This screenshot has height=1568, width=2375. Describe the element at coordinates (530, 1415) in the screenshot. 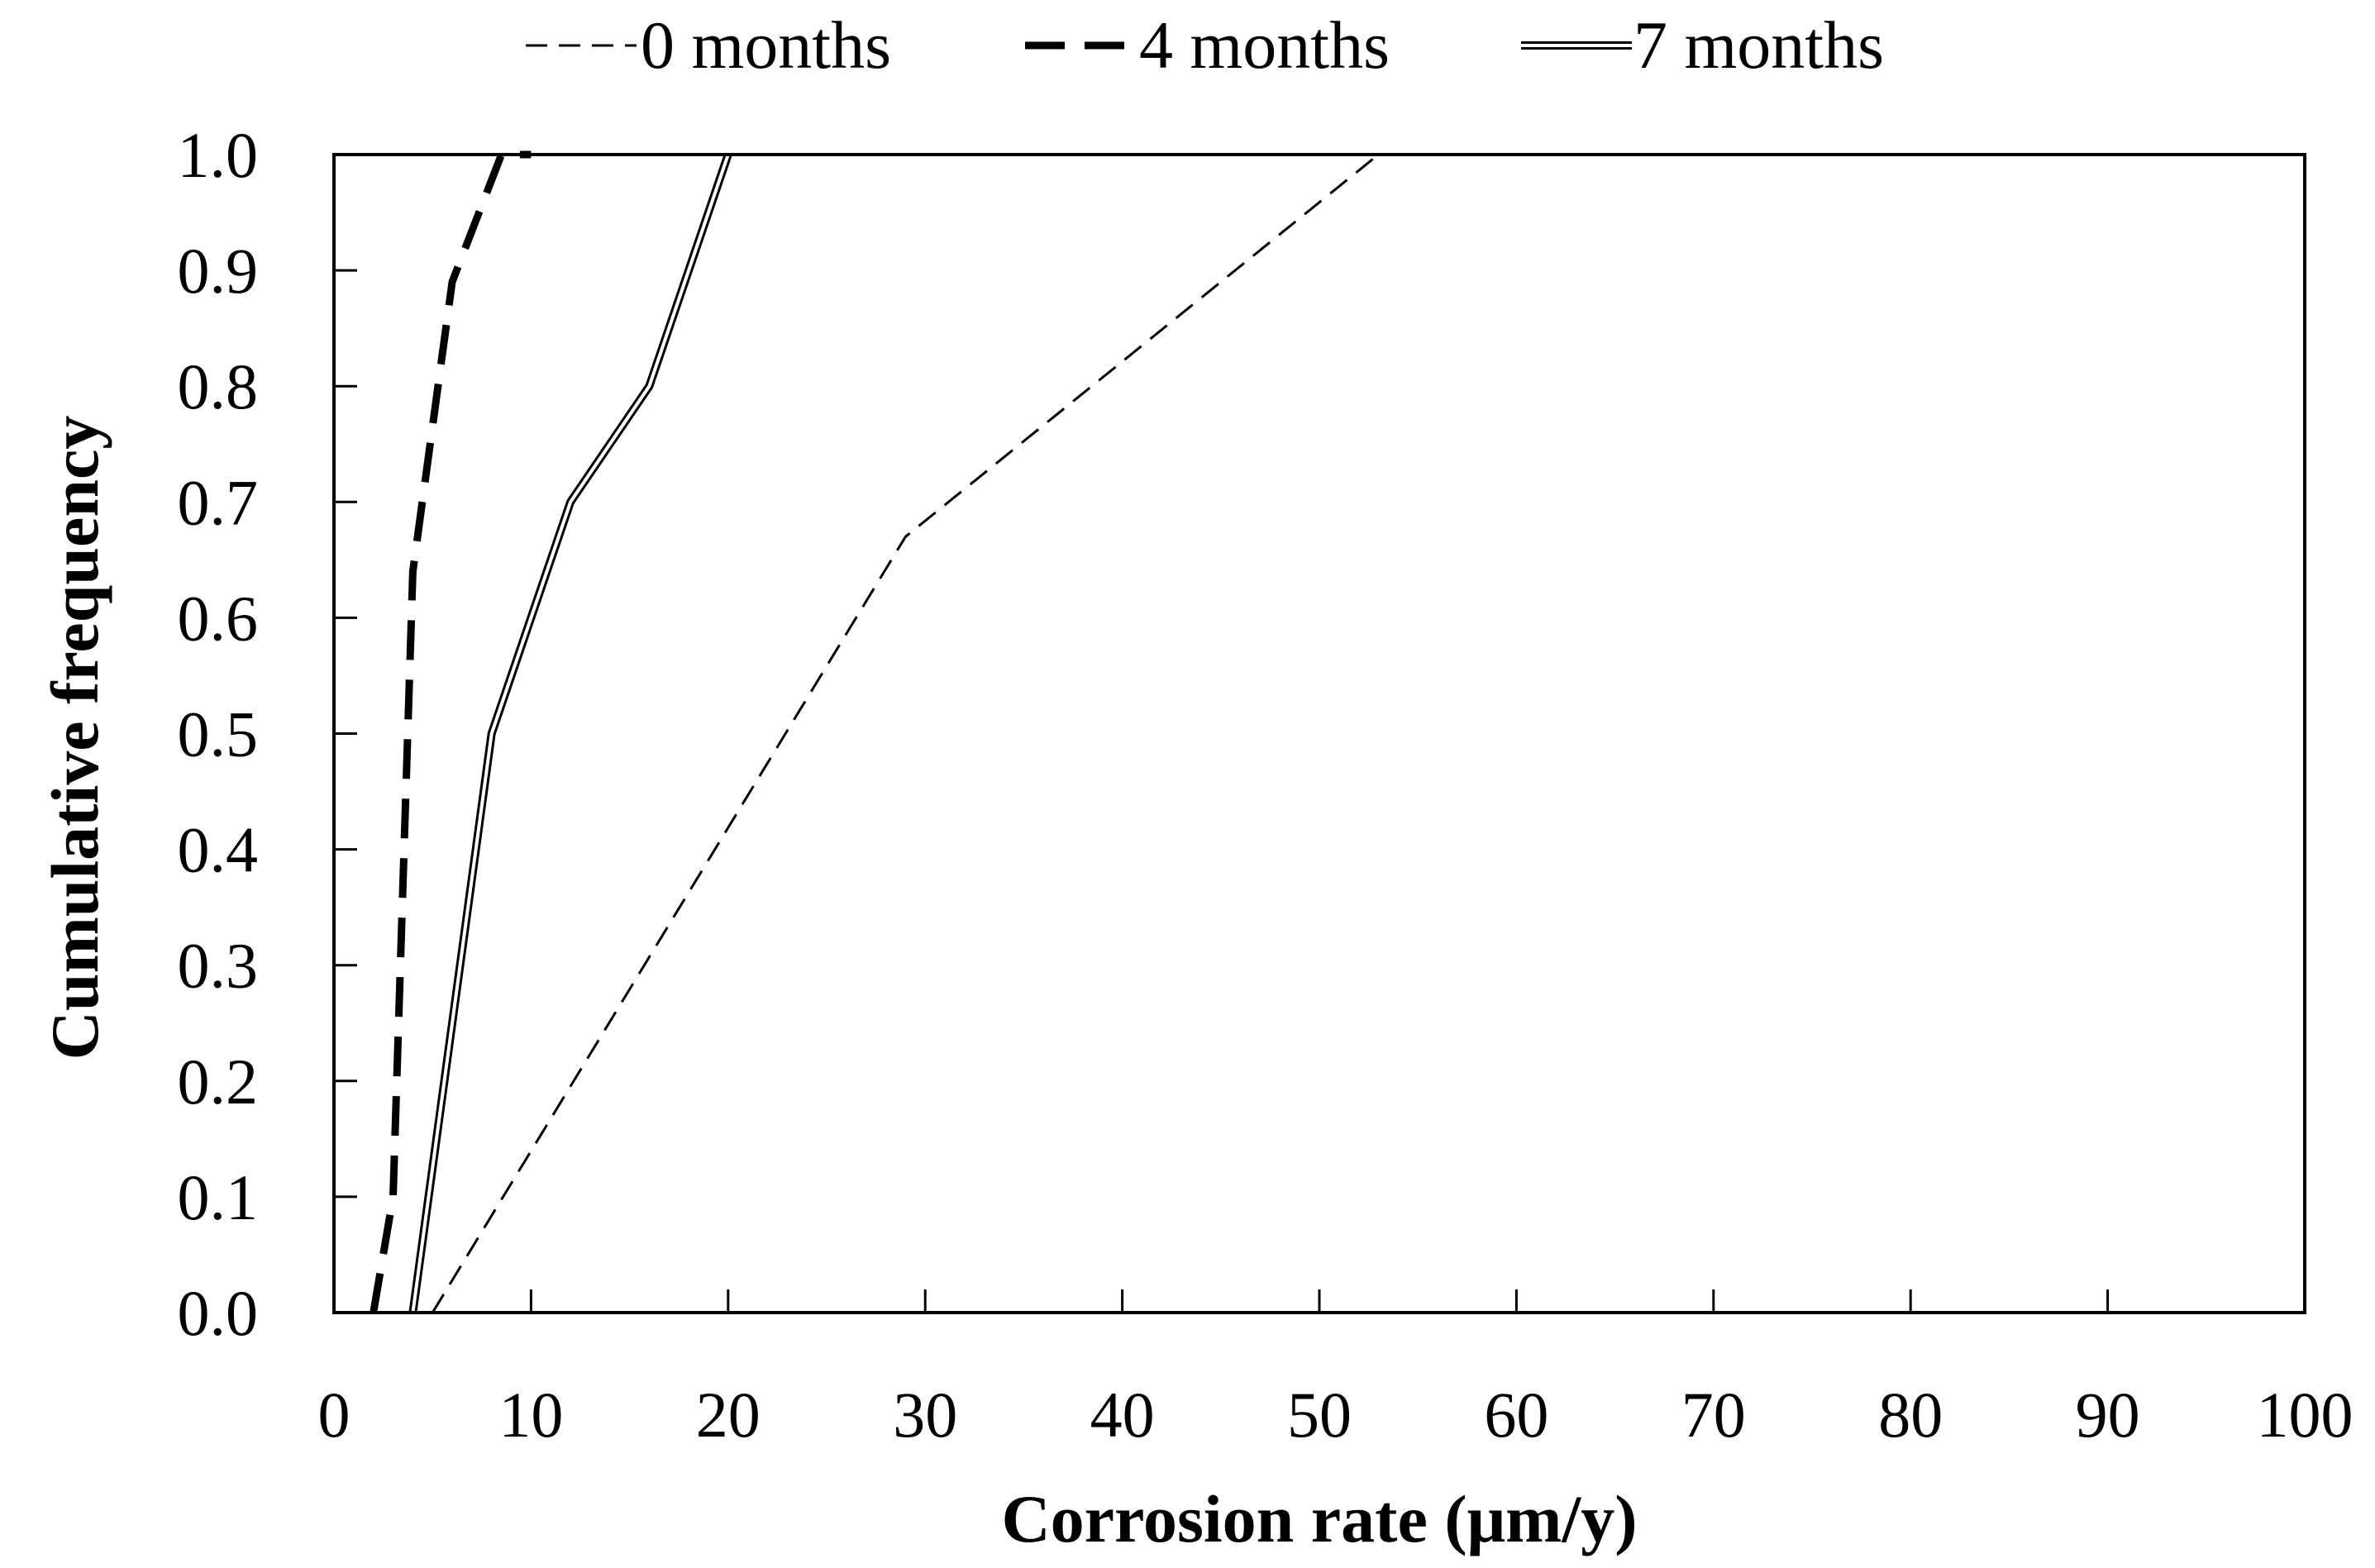

I see `x-tick-label: 10` at that location.